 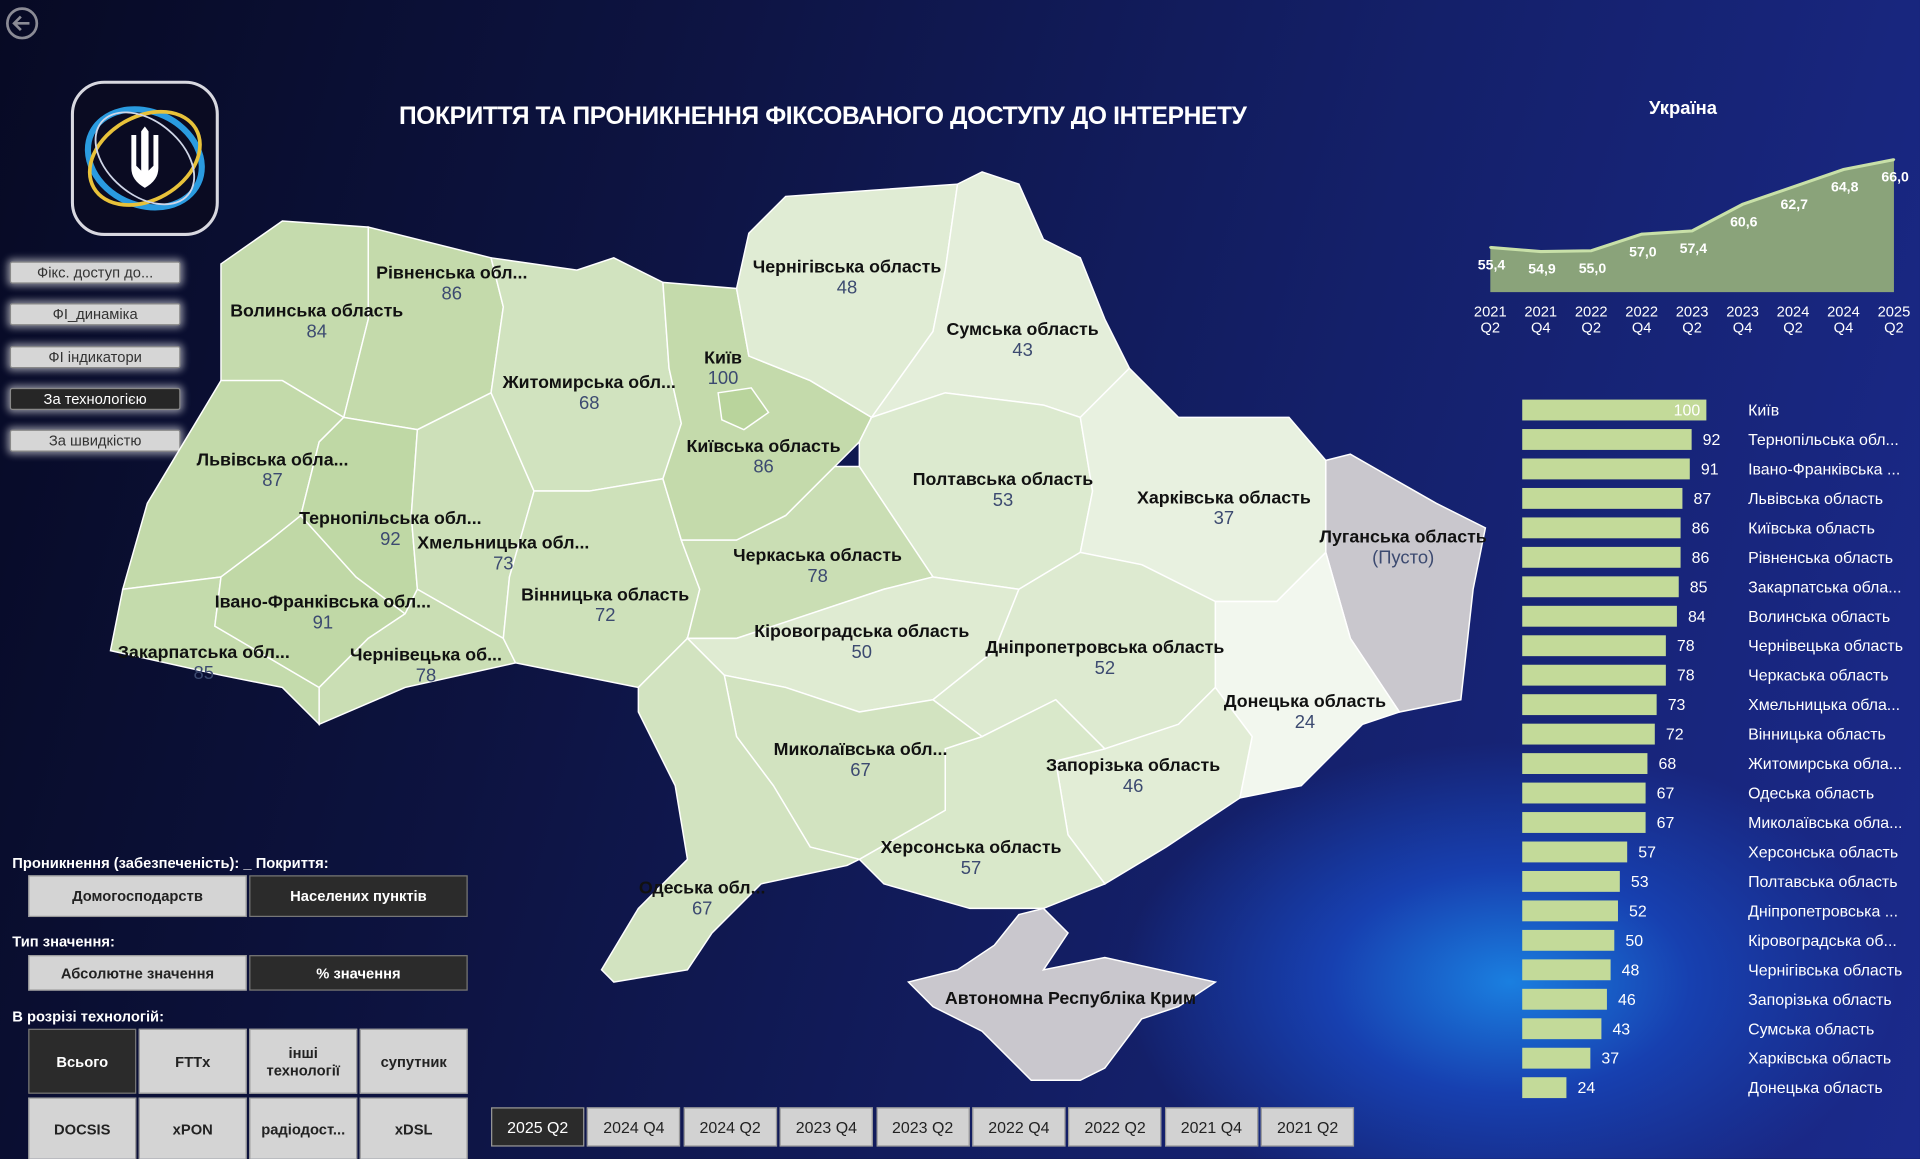 I want to click on region-name-label: Київ, so click(x=723, y=357).